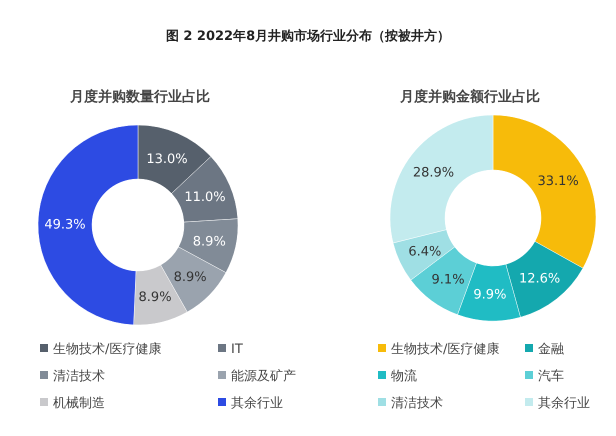 This screenshot has width=616, height=436. What do you see at coordinates (448, 280) in the screenshot?
I see `data-label: 9.1%` at bounding box center [448, 280].